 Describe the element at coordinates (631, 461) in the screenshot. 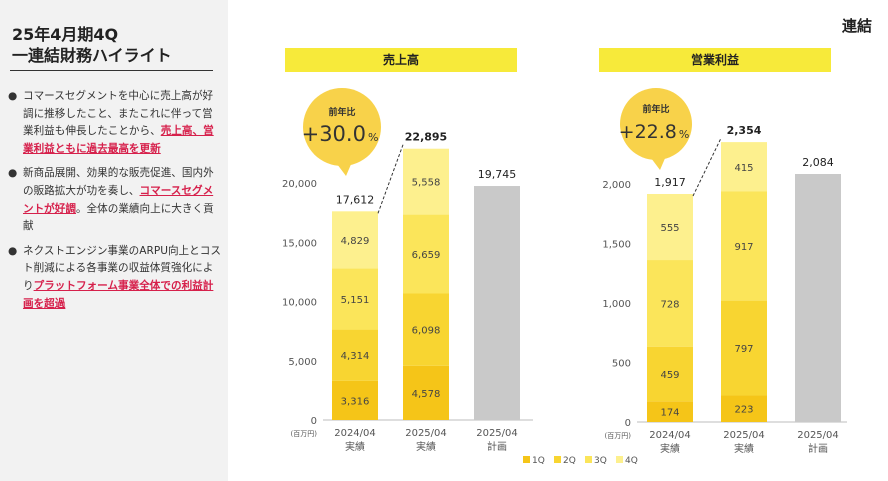

I see `legend-label: 4Q` at that location.